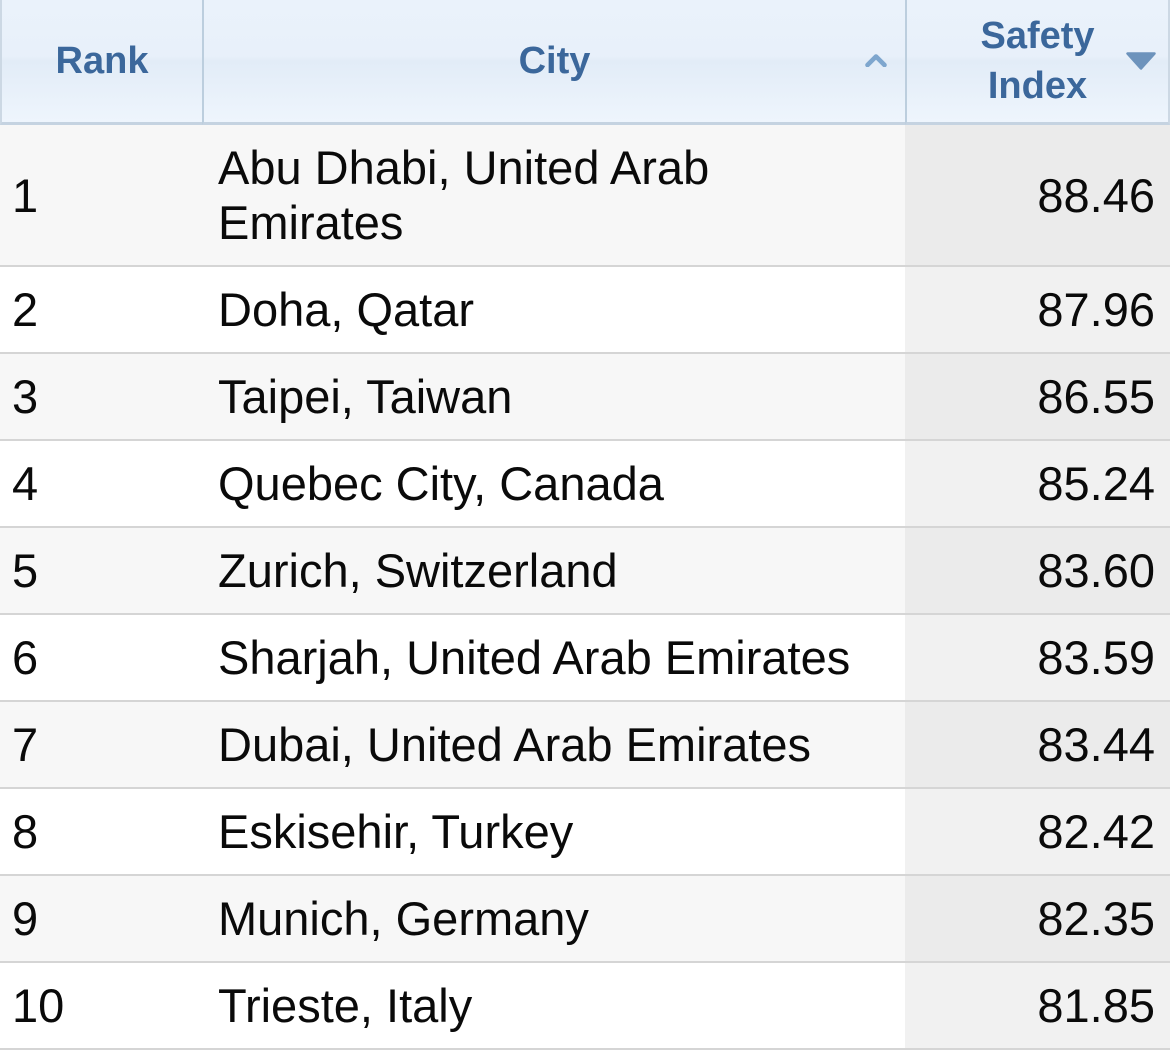  I want to click on table-header: Rank City Safety Index, so click(585, 62).